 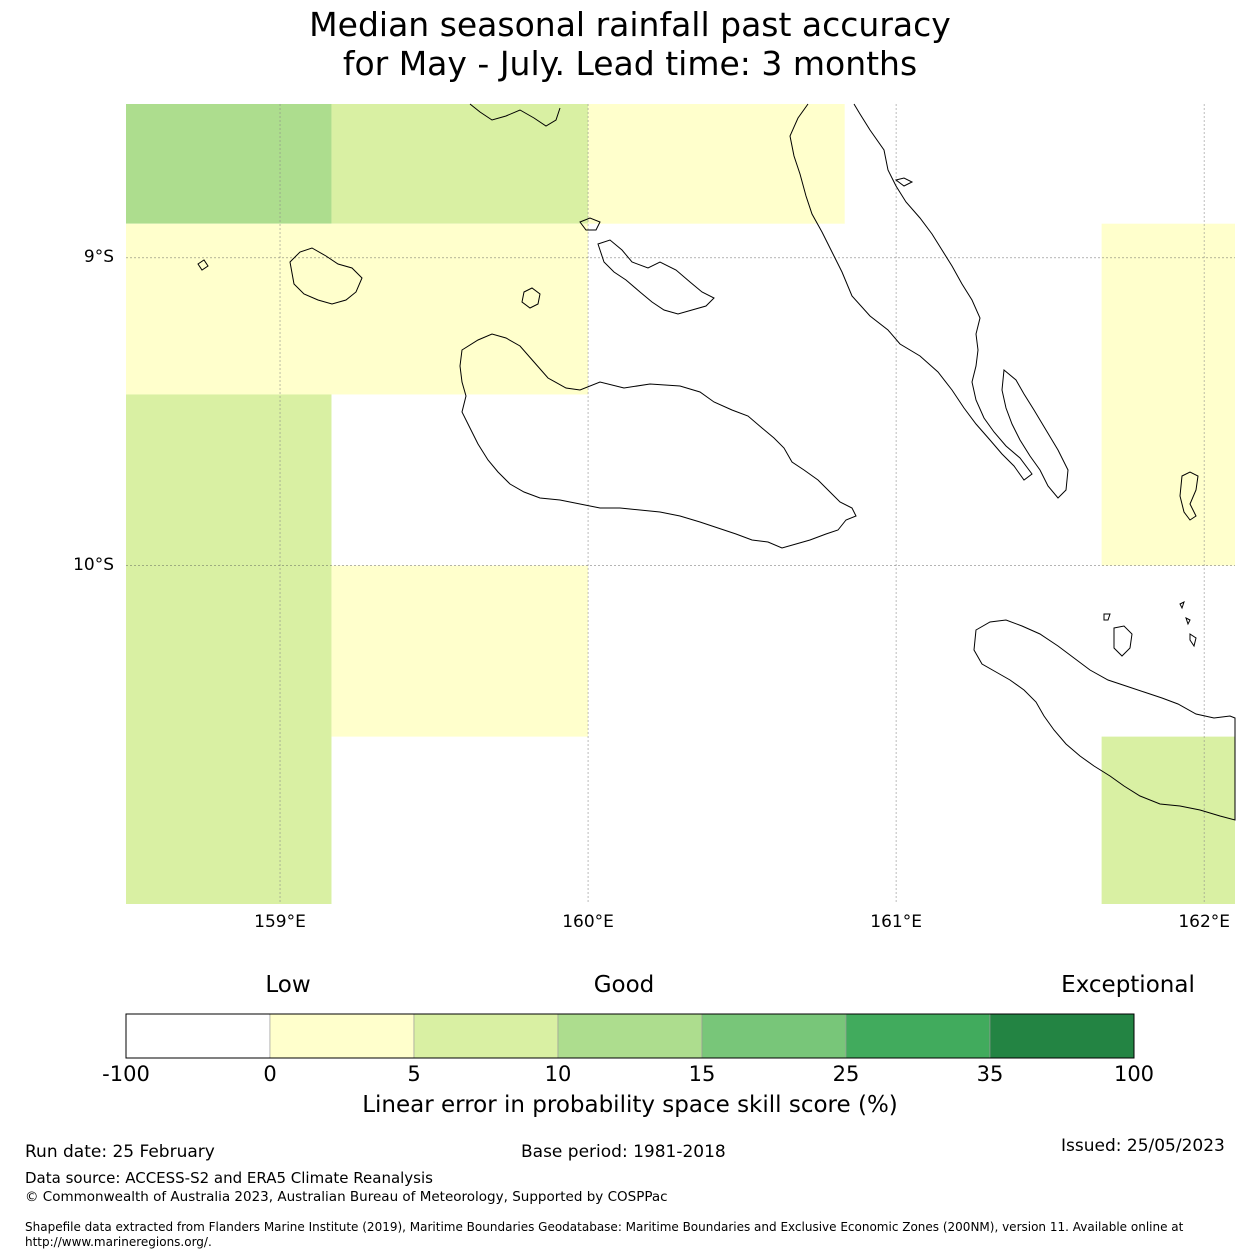 What do you see at coordinates (846, 1074) in the screenshot?
I see `colorbar-tick-label: 25` at bounding box center [846, 1074].